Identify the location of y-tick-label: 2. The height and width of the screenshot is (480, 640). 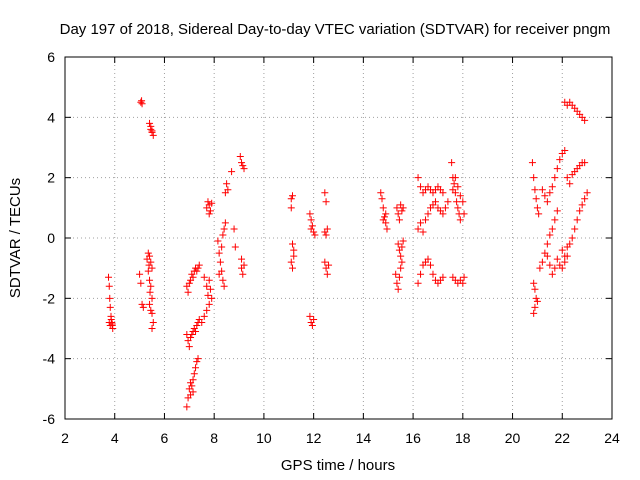
(51, 178).